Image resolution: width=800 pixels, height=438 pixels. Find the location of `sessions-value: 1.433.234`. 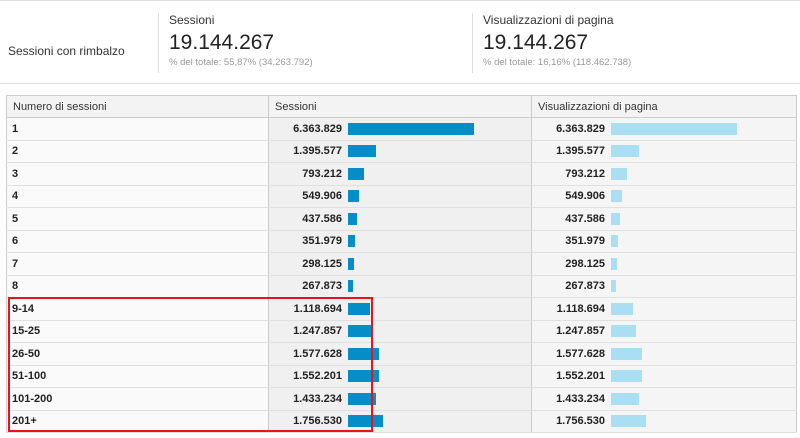

sessions-value: 1.433.234 is located at coordinates (317, 398).